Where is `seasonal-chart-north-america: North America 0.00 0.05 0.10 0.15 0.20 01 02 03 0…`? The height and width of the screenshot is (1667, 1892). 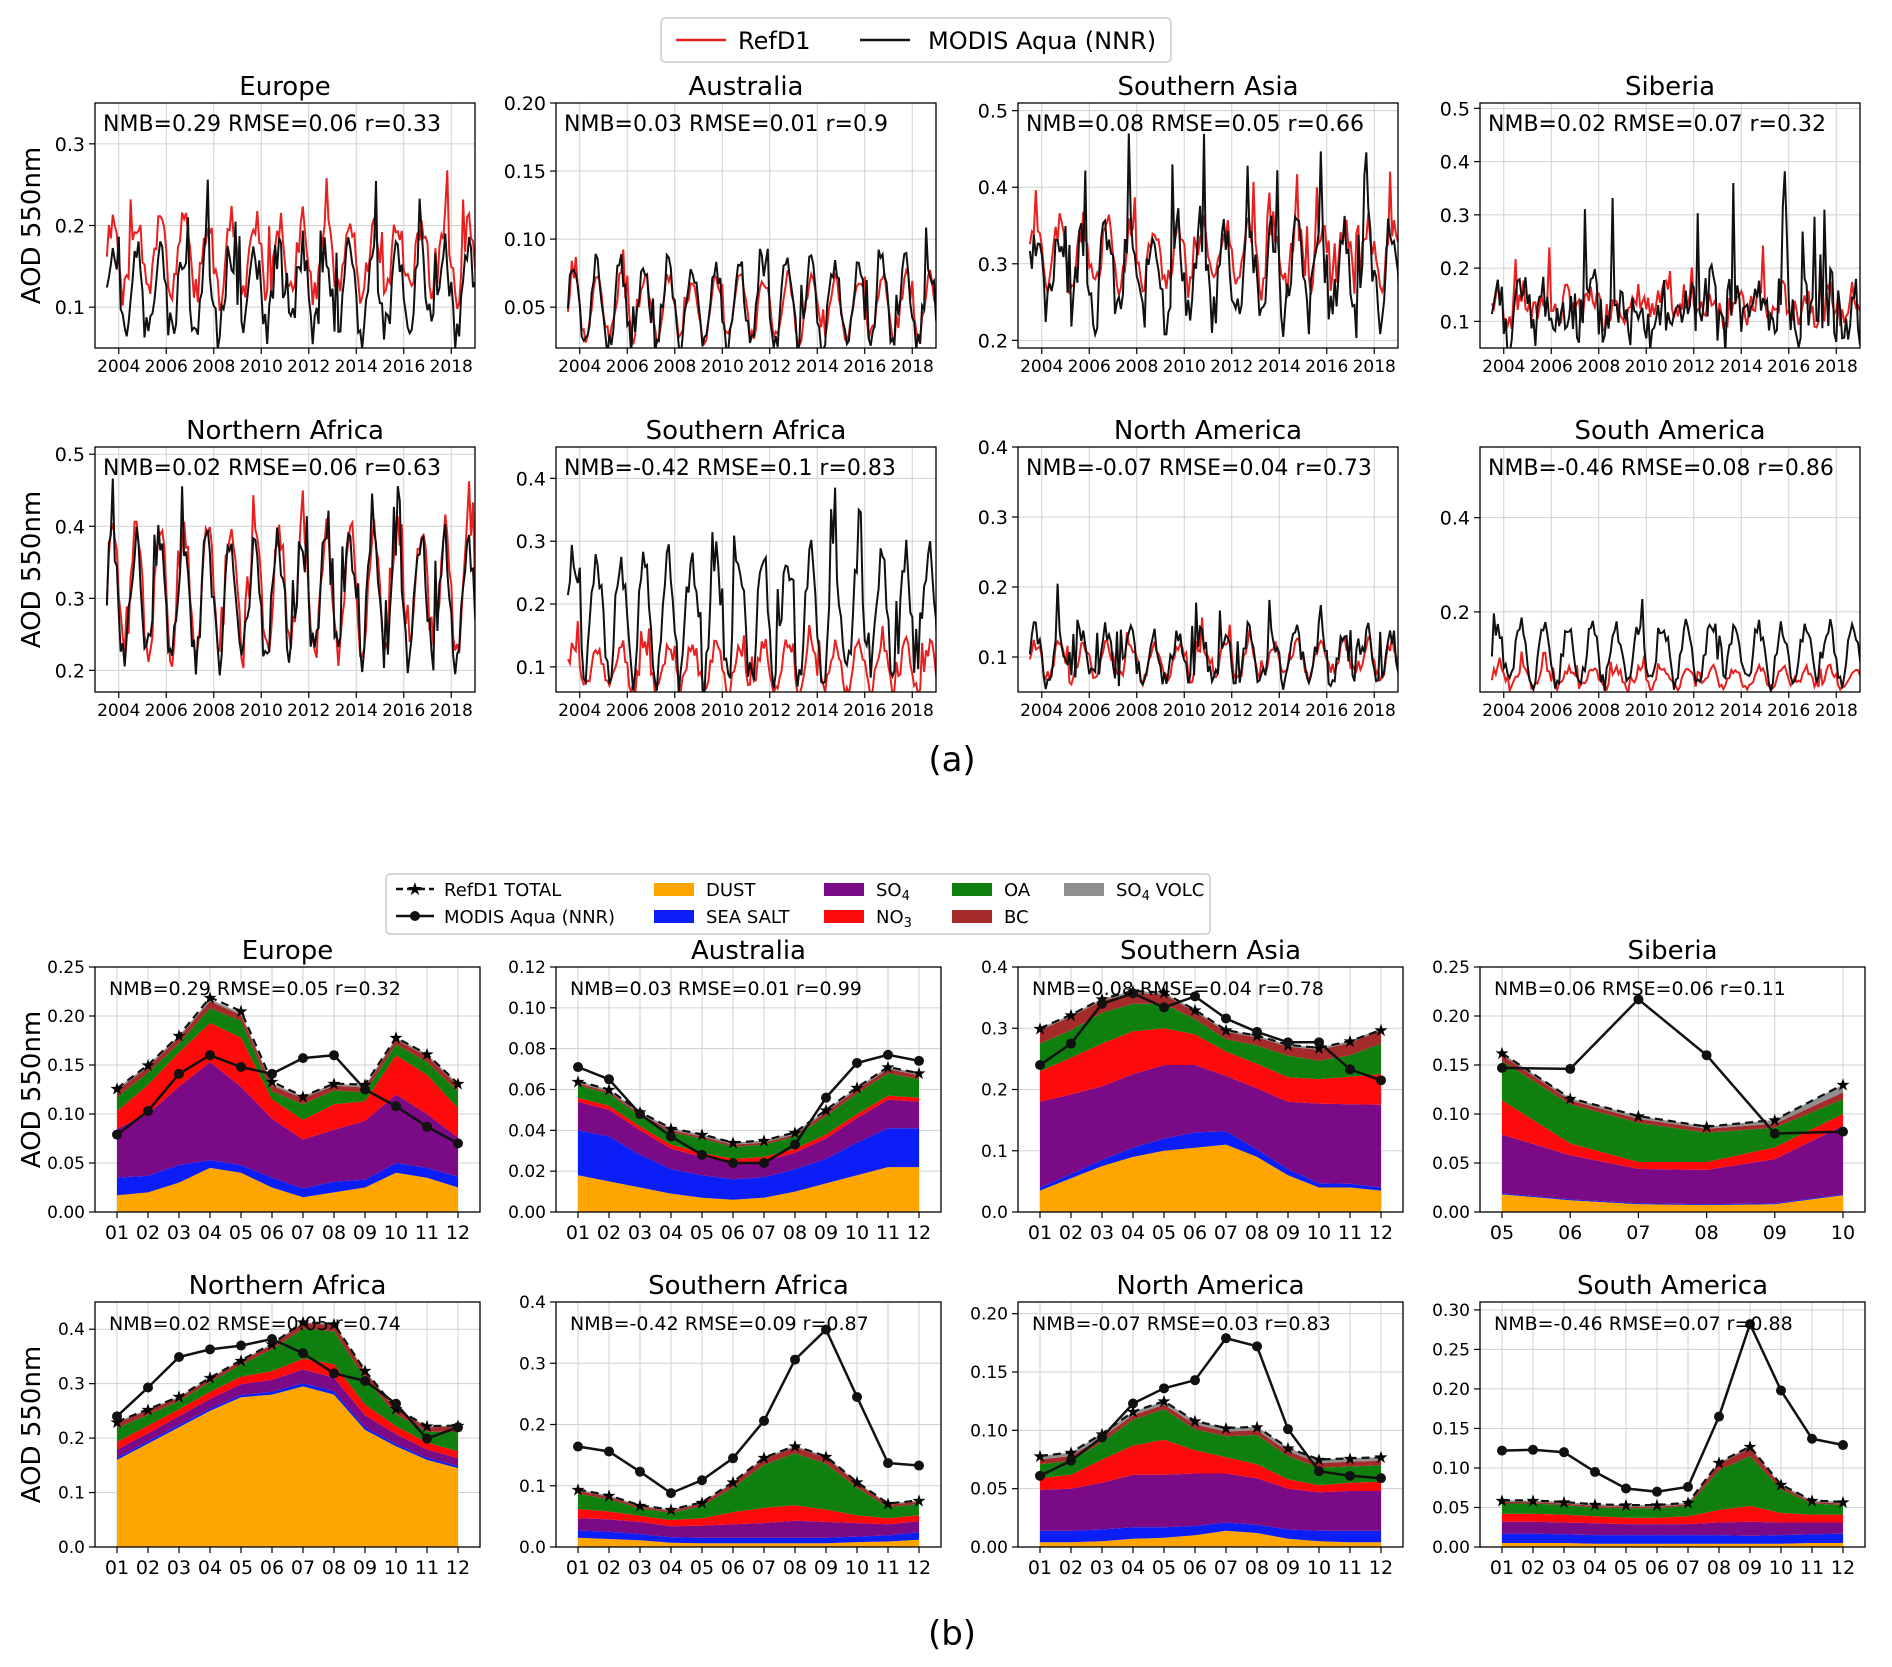 seasonal-chart-north-america: North America 0.00 0.05 0.10 0.15 0.20 01 02 03 0… is located at coordinates (1187, 1425).